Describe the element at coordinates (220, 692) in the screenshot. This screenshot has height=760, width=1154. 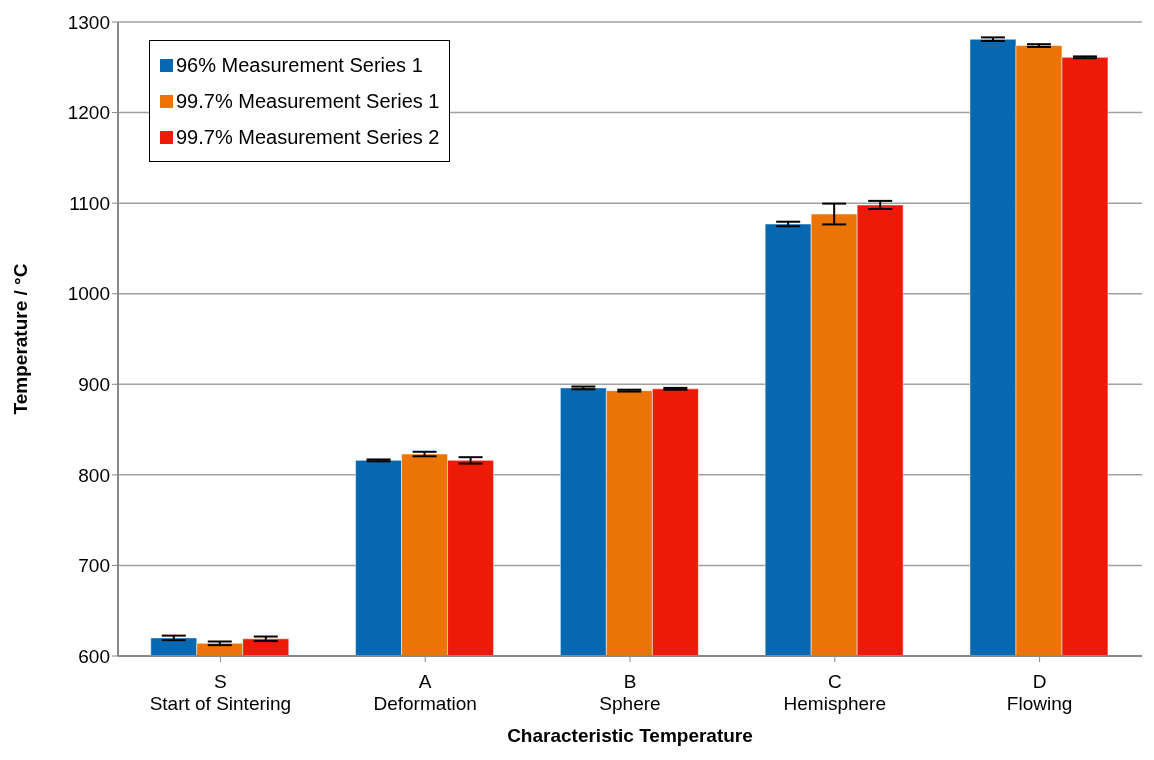
I see `x-tick-label: S Start of Sintering` at that location.